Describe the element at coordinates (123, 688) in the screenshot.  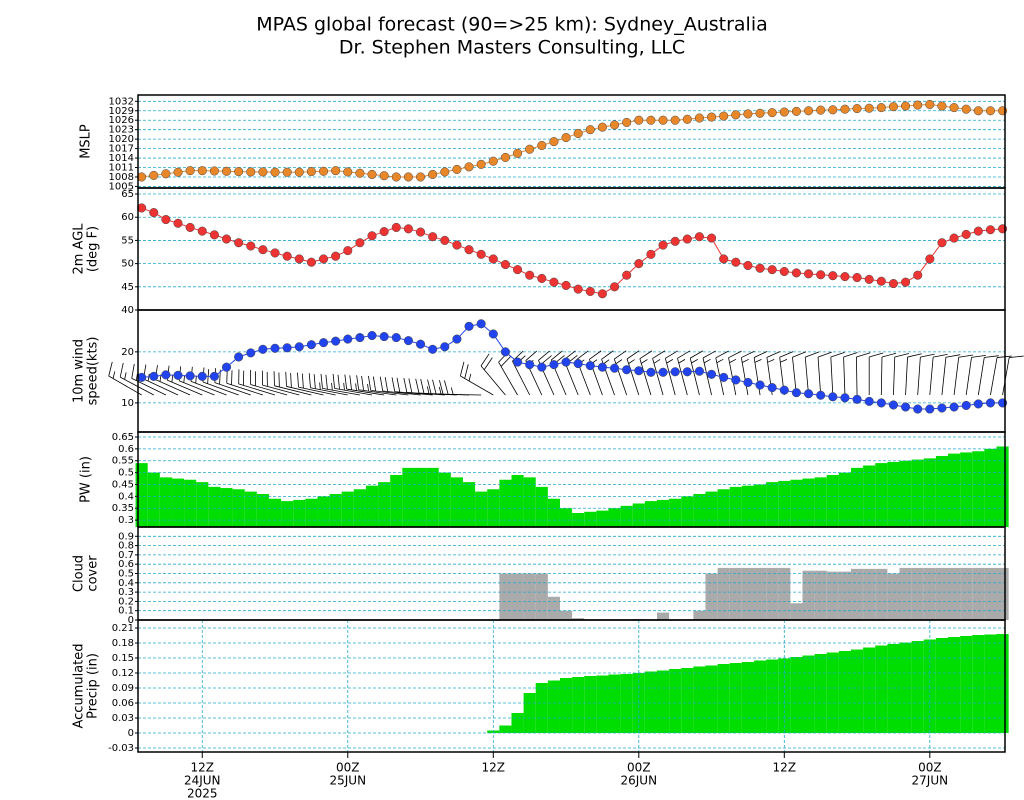
I see `y-tick-label: 0.09` at that location.